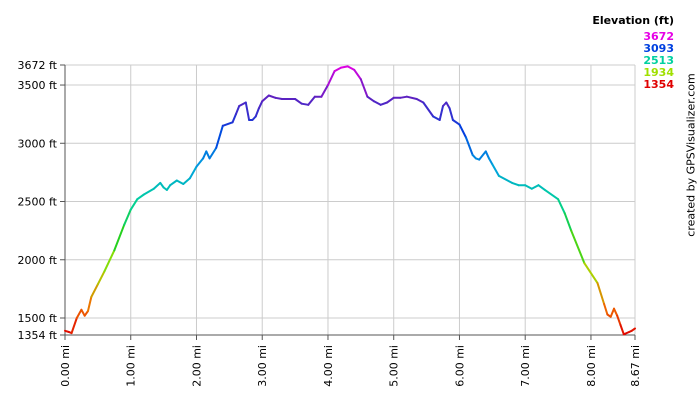 This screenshot has width=700, height=400. Describe the element at coordinates (633, 20) in the screenshot. I see `legend-title: Elevation (ft)` at that location.